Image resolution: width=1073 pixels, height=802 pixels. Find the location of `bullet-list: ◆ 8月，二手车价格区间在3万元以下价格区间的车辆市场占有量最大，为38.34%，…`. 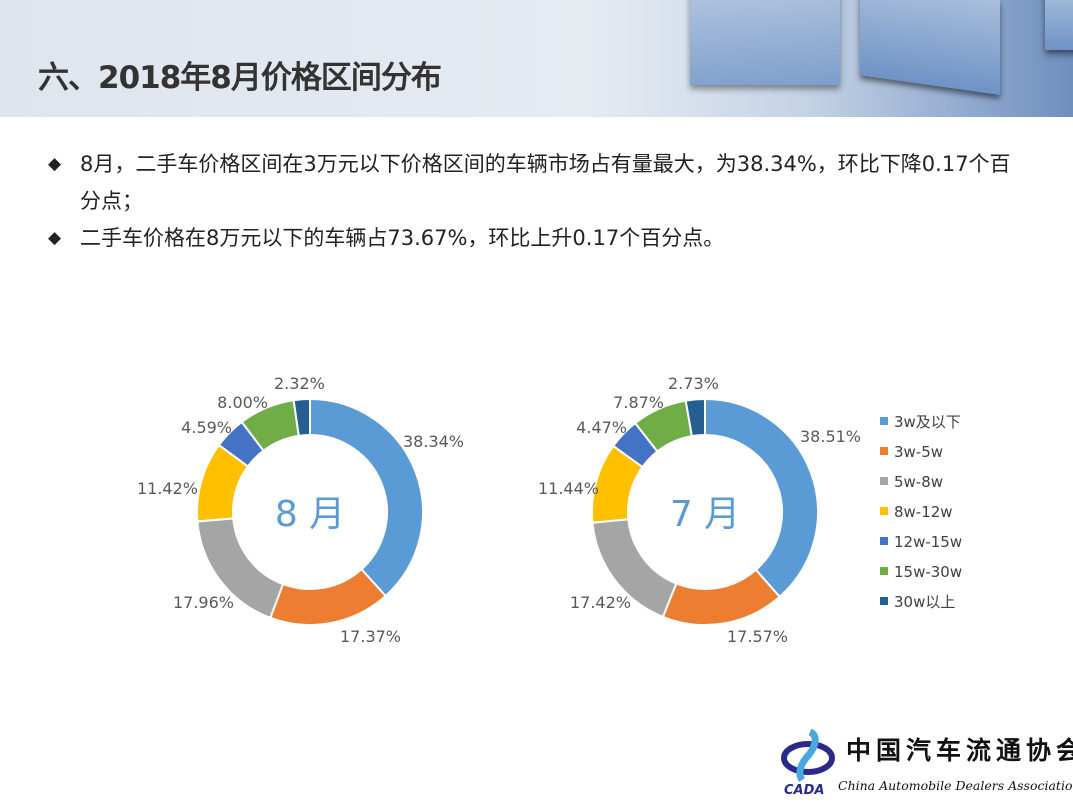

bullet-list: ◆ 8月，二手车价格区间在3万元以下价格区间的车辆市场占有量最大，为38.34%，… is located at coordinates (533, 201).